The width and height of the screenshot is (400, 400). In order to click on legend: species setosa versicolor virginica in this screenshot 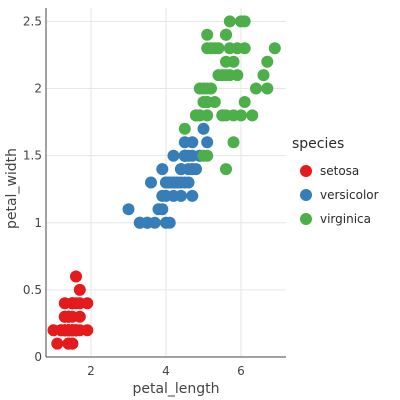, I will do `click(335, 181)`.